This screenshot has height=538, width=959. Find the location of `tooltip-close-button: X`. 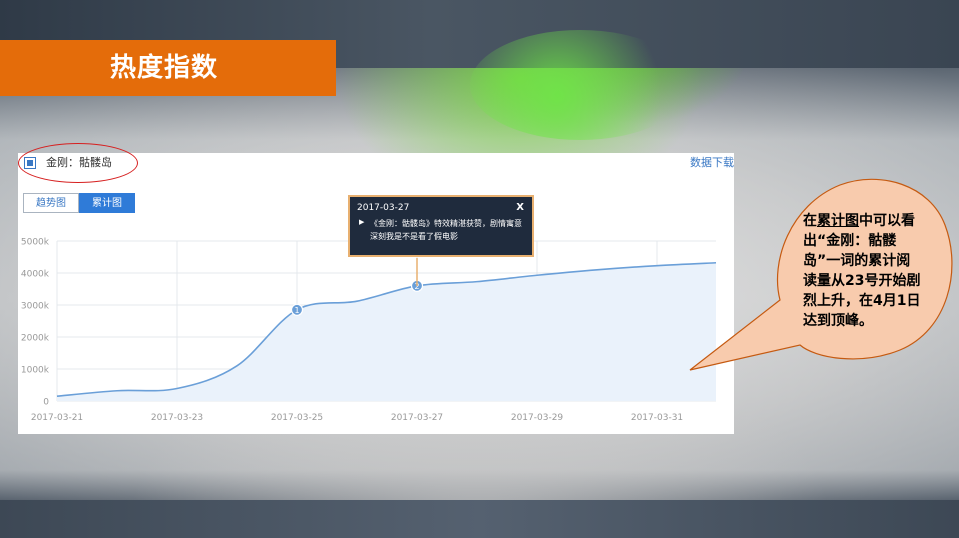

tooltip-close-button: X is located at coordinates (520, 207).